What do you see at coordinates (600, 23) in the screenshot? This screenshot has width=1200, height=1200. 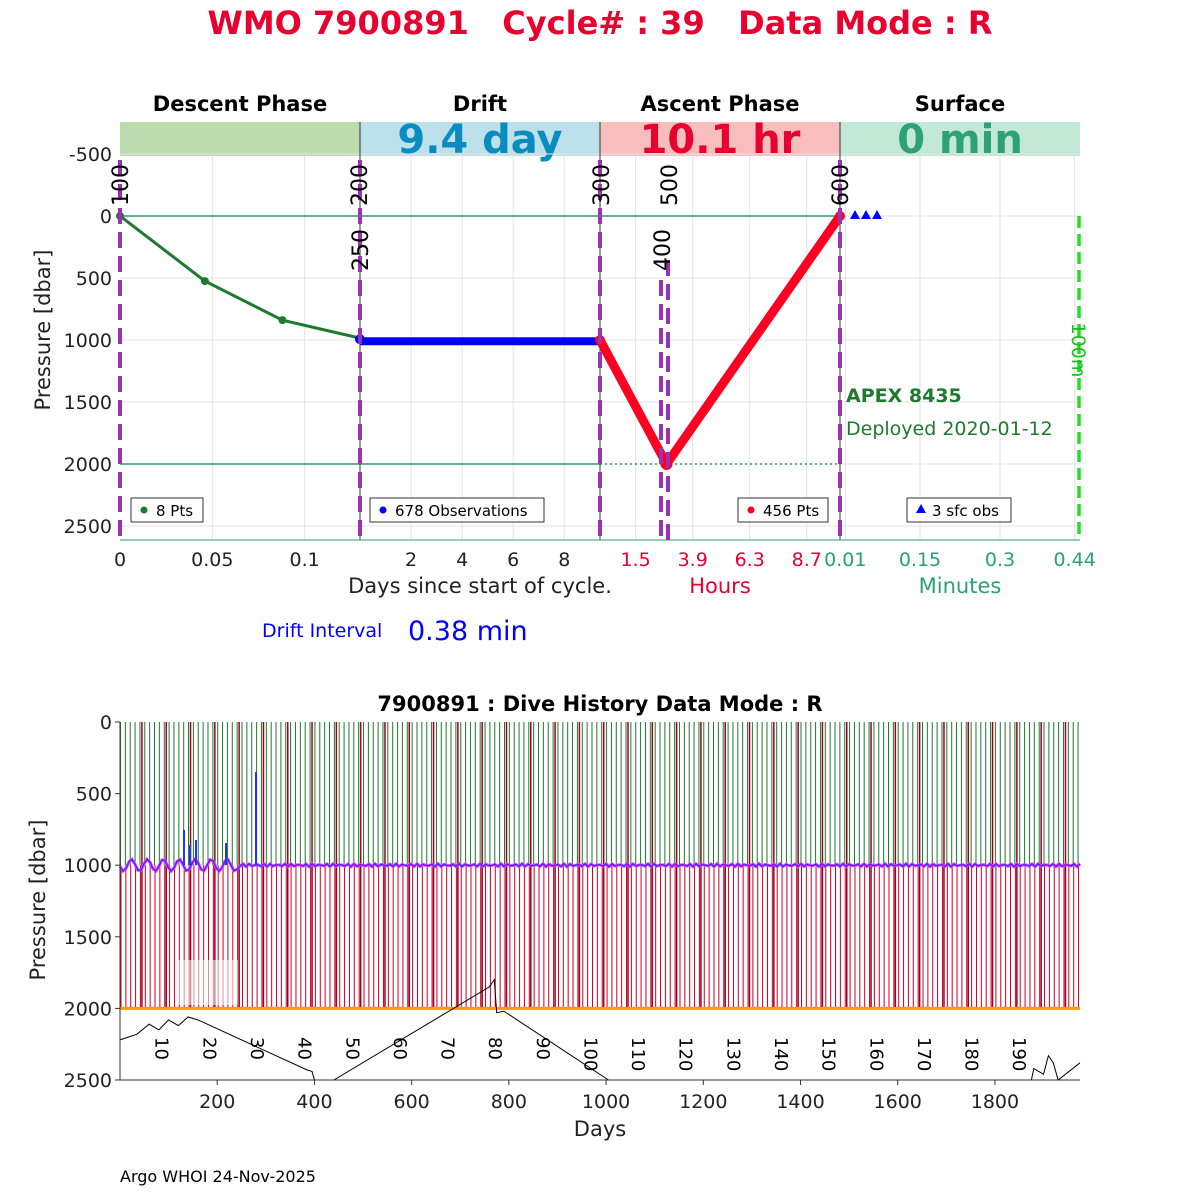 I see `figure-title: WMO 7900891 Cycle# : 39 Data Mode : R` at bounding box center [600, 23].